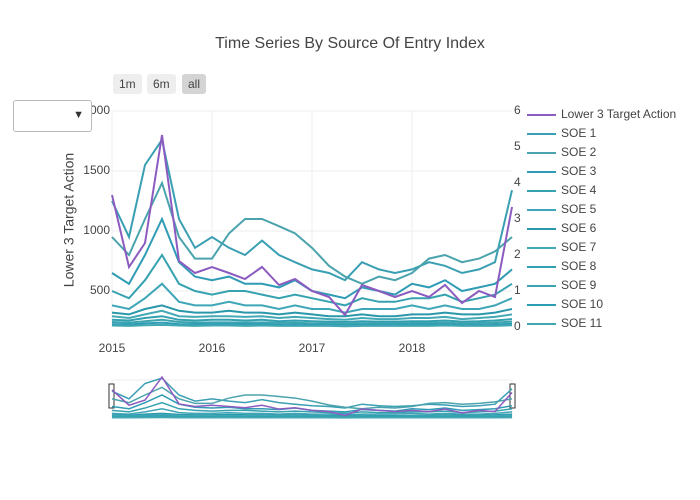 The width and height of the screenshot is (700, 500). I want to click on legend-label: SOE 4, so click(579, 190).